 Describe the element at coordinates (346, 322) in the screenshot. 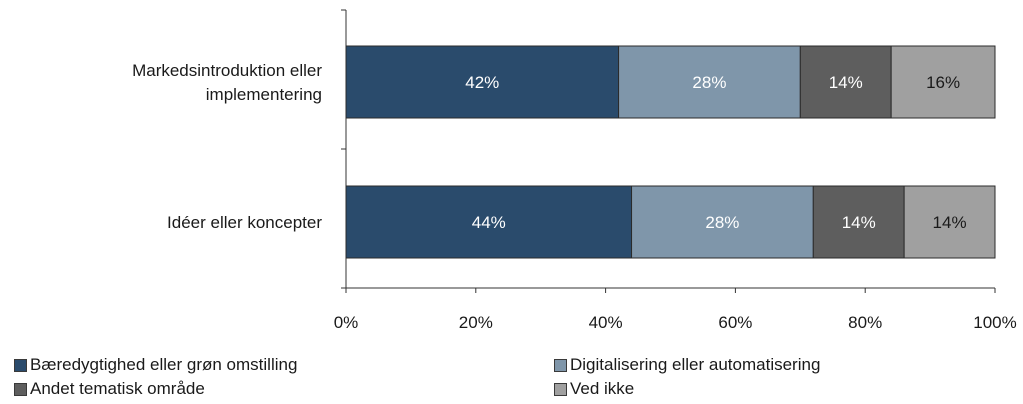

I see `x-tick-label: 0%` at that location.